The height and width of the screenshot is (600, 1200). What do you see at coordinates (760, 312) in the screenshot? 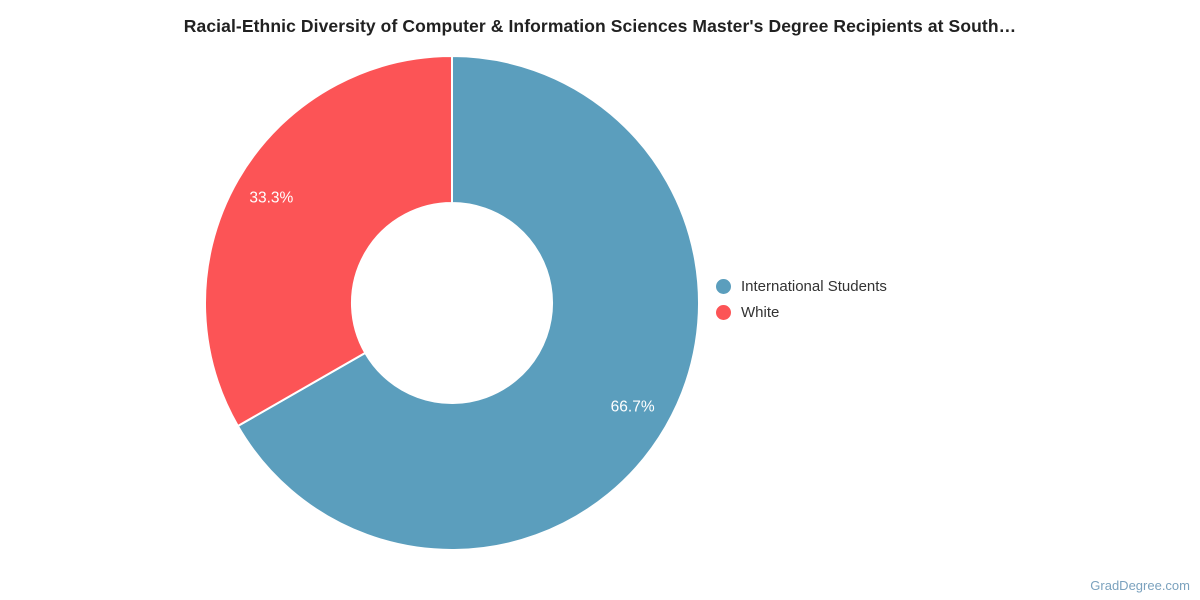
I see `legend-item-label: White` at bounding box center [760, 312].